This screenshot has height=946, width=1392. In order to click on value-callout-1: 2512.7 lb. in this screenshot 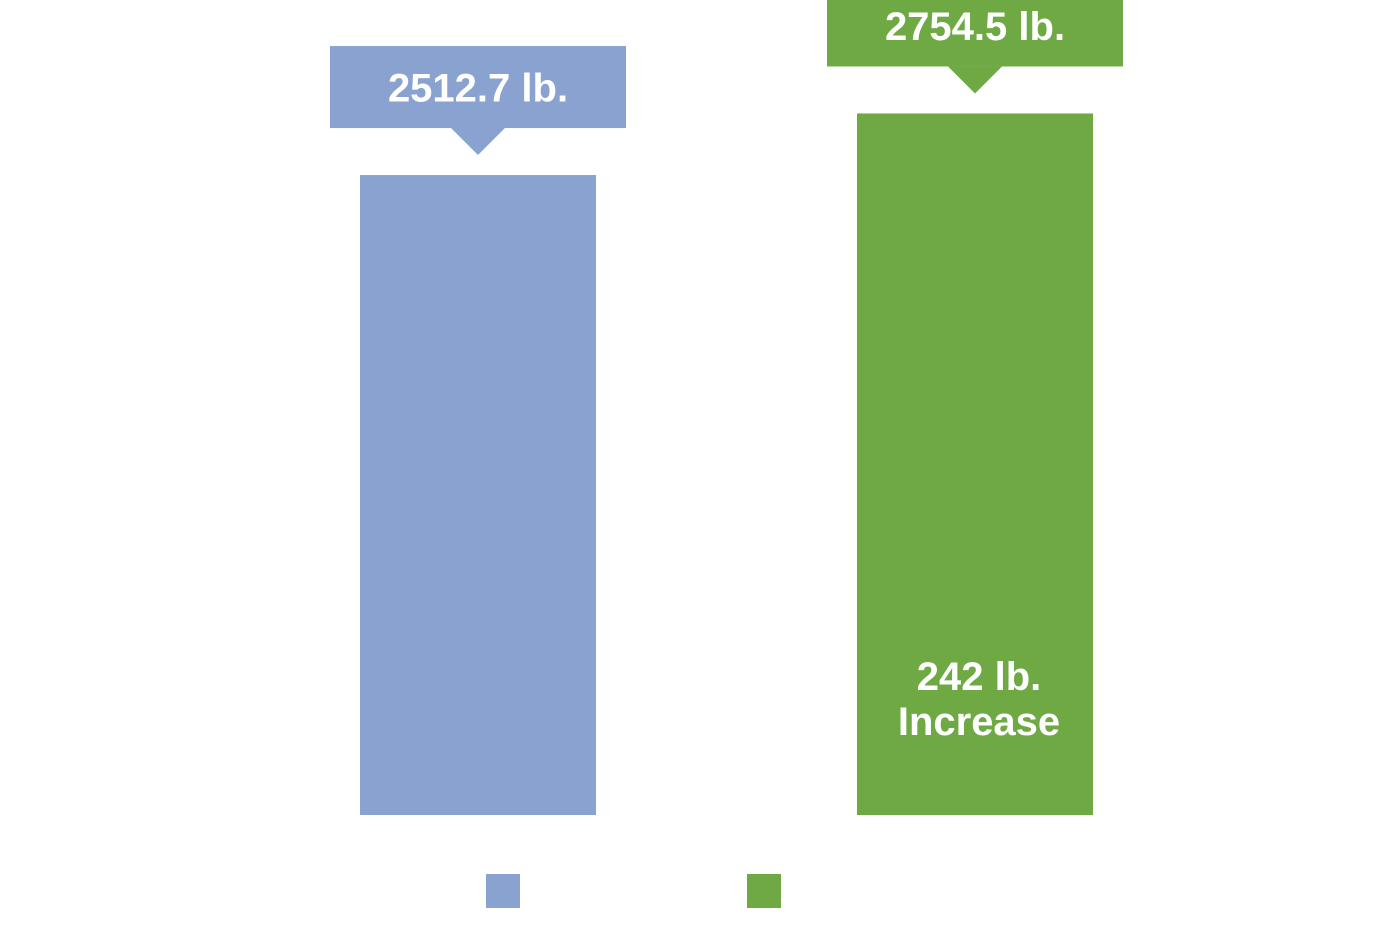, I will do `click(478, 101)`.